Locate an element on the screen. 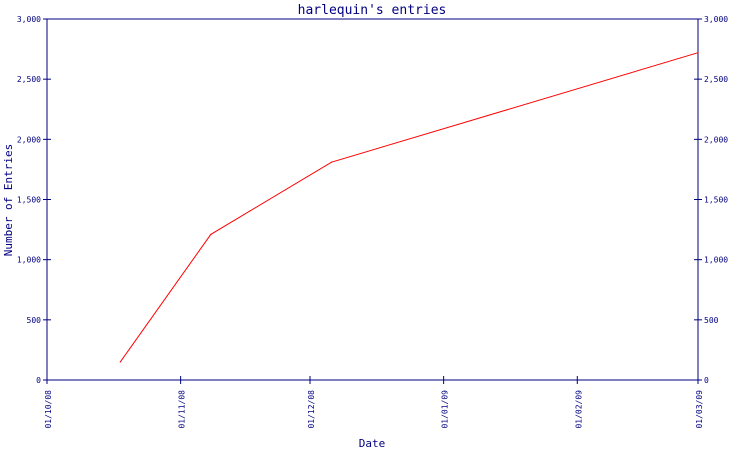  y-tick-label-left: 500 is located at coordinates (34, 320).